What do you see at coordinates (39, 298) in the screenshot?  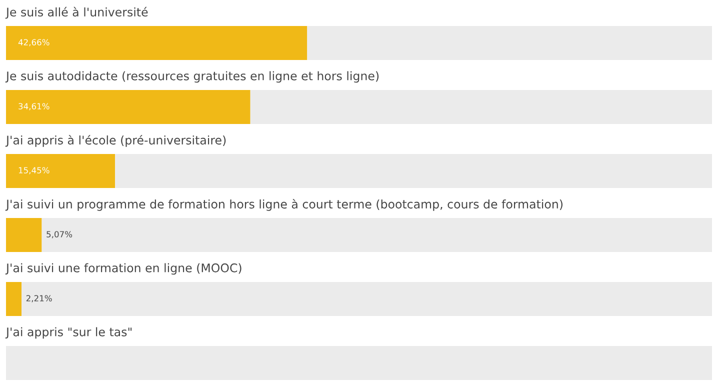 I see `data-label: 2,21%` at bounding box center [39, 298].